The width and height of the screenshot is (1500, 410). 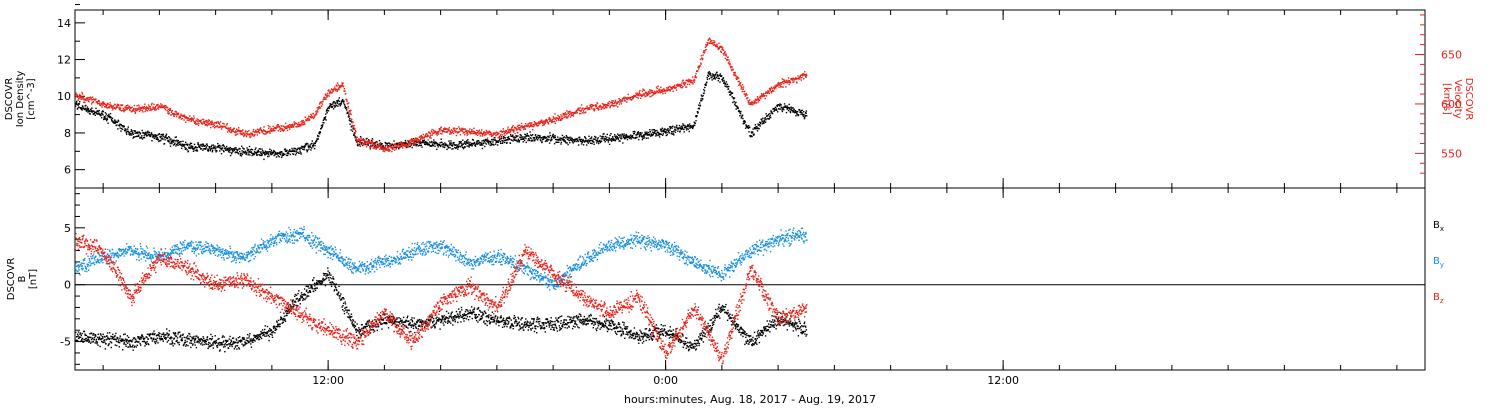 I want to click on y-right-tick-label: 550, so click(x=1451, y=153).